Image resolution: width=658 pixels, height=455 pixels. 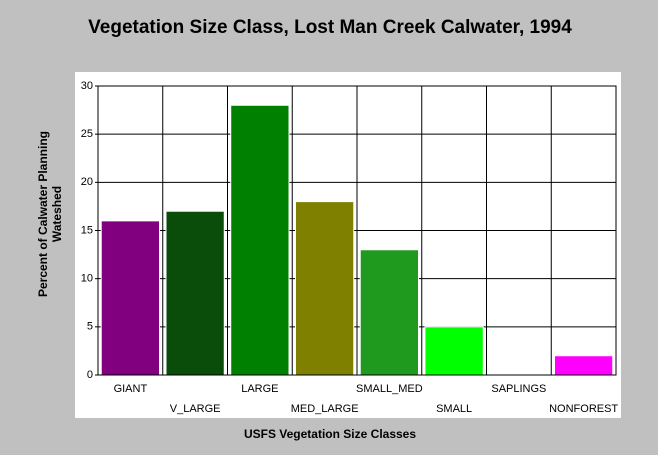 What do you see at coordinates (583, 409) in the screenshot?
I see `x-tick-label: NONFOREST` at bounding box center [583, 409].